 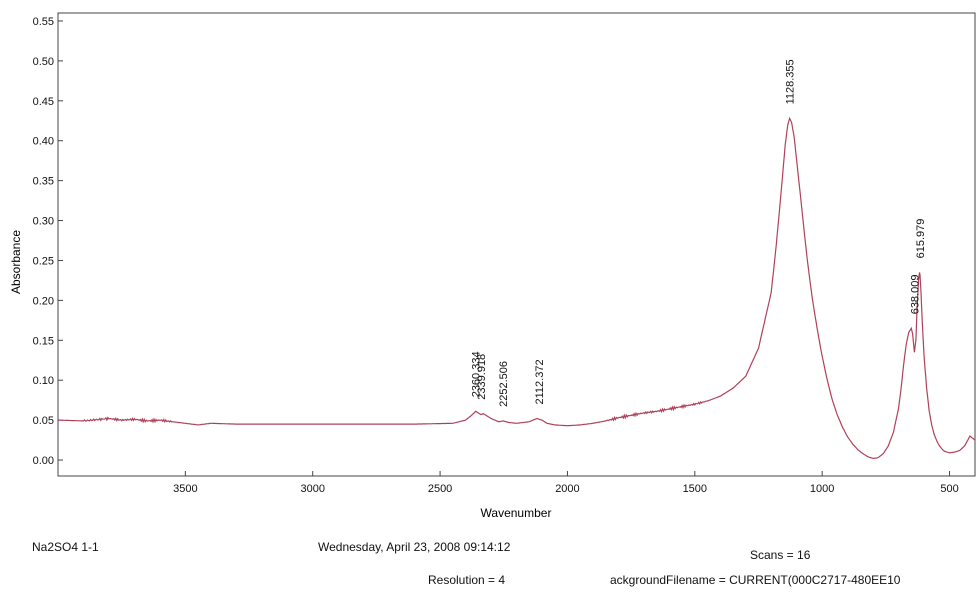 I want to click on x-axis: 3500 3000 2500 2000 1500 1000 500, so click(x=566, y=483).